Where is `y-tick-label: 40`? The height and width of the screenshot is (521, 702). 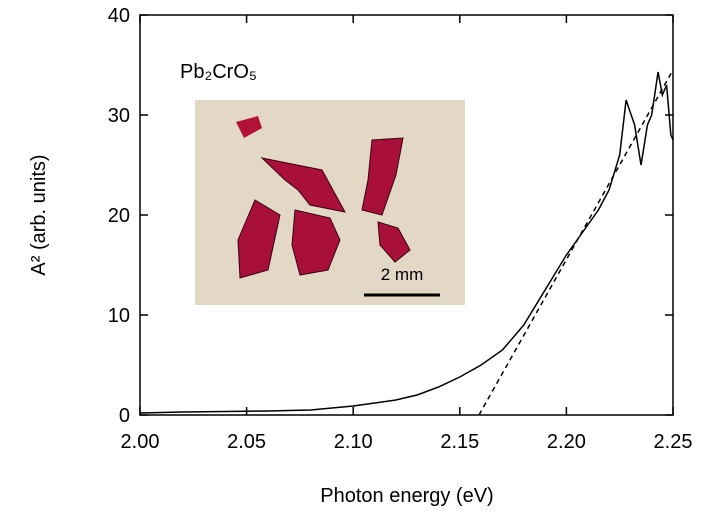
y-tick-label: 40 is located at coordinates (119, 16).